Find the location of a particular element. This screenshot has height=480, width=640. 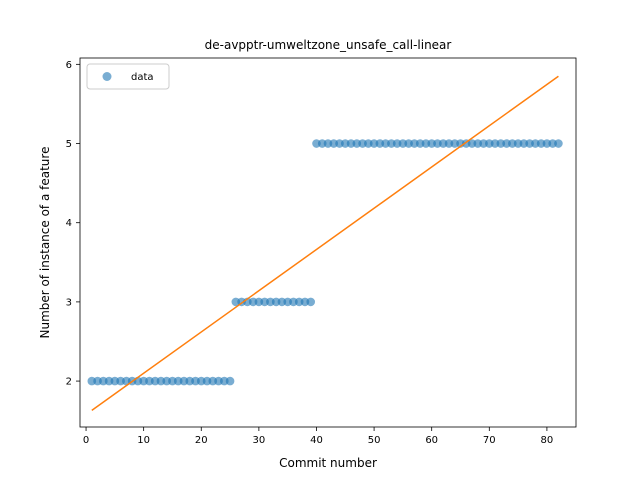

x-tick-label: 20 is located at coordinates (201, 440).